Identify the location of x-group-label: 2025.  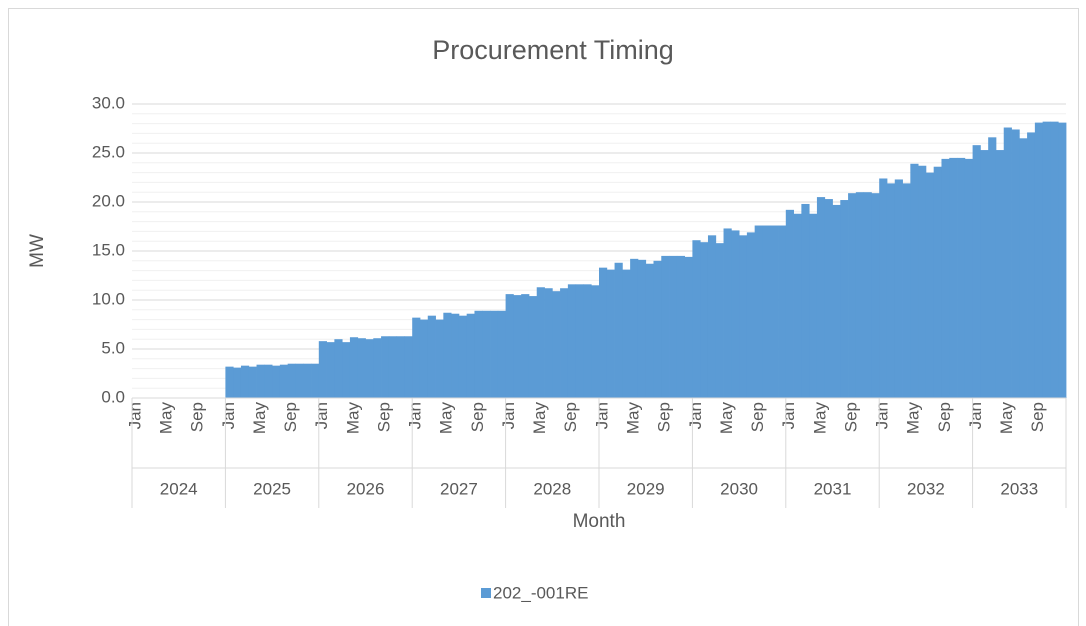
(272, 488).